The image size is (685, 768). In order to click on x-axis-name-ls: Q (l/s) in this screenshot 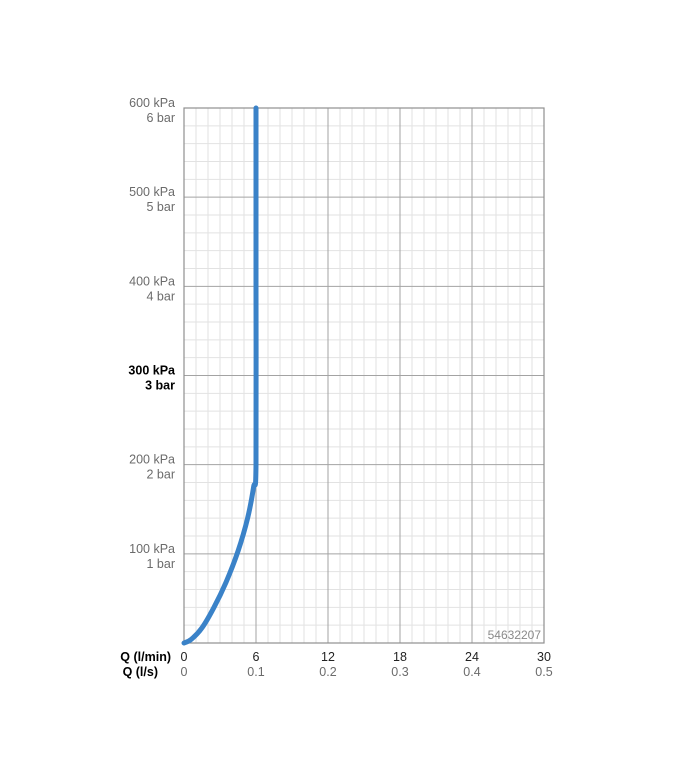, I will do `click(140, 672)`.